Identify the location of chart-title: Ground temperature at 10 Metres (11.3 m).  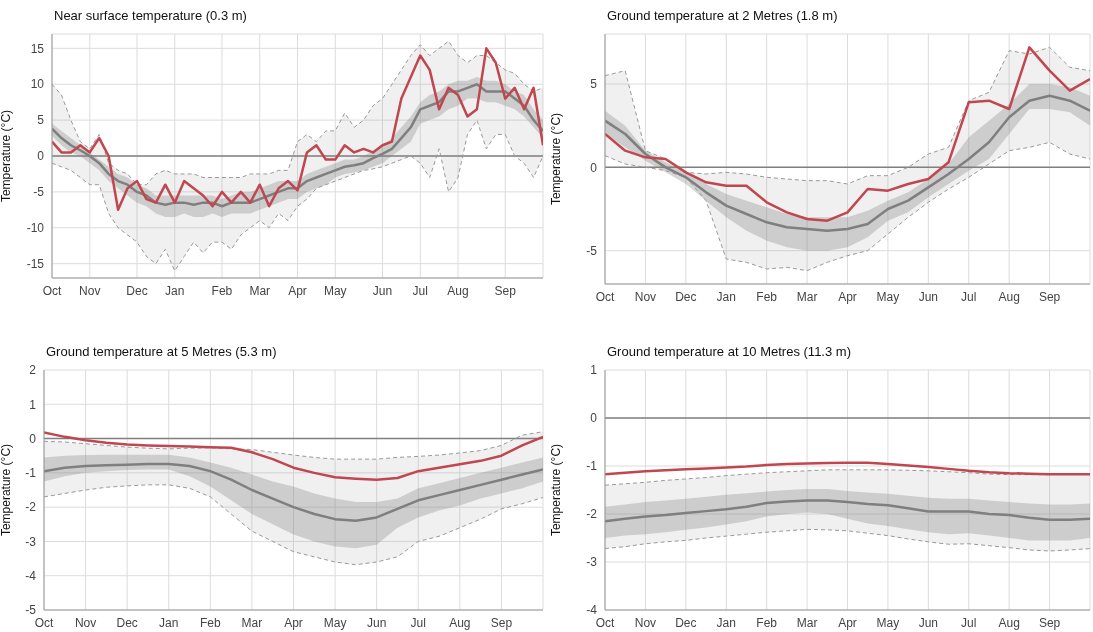
(729, 351).